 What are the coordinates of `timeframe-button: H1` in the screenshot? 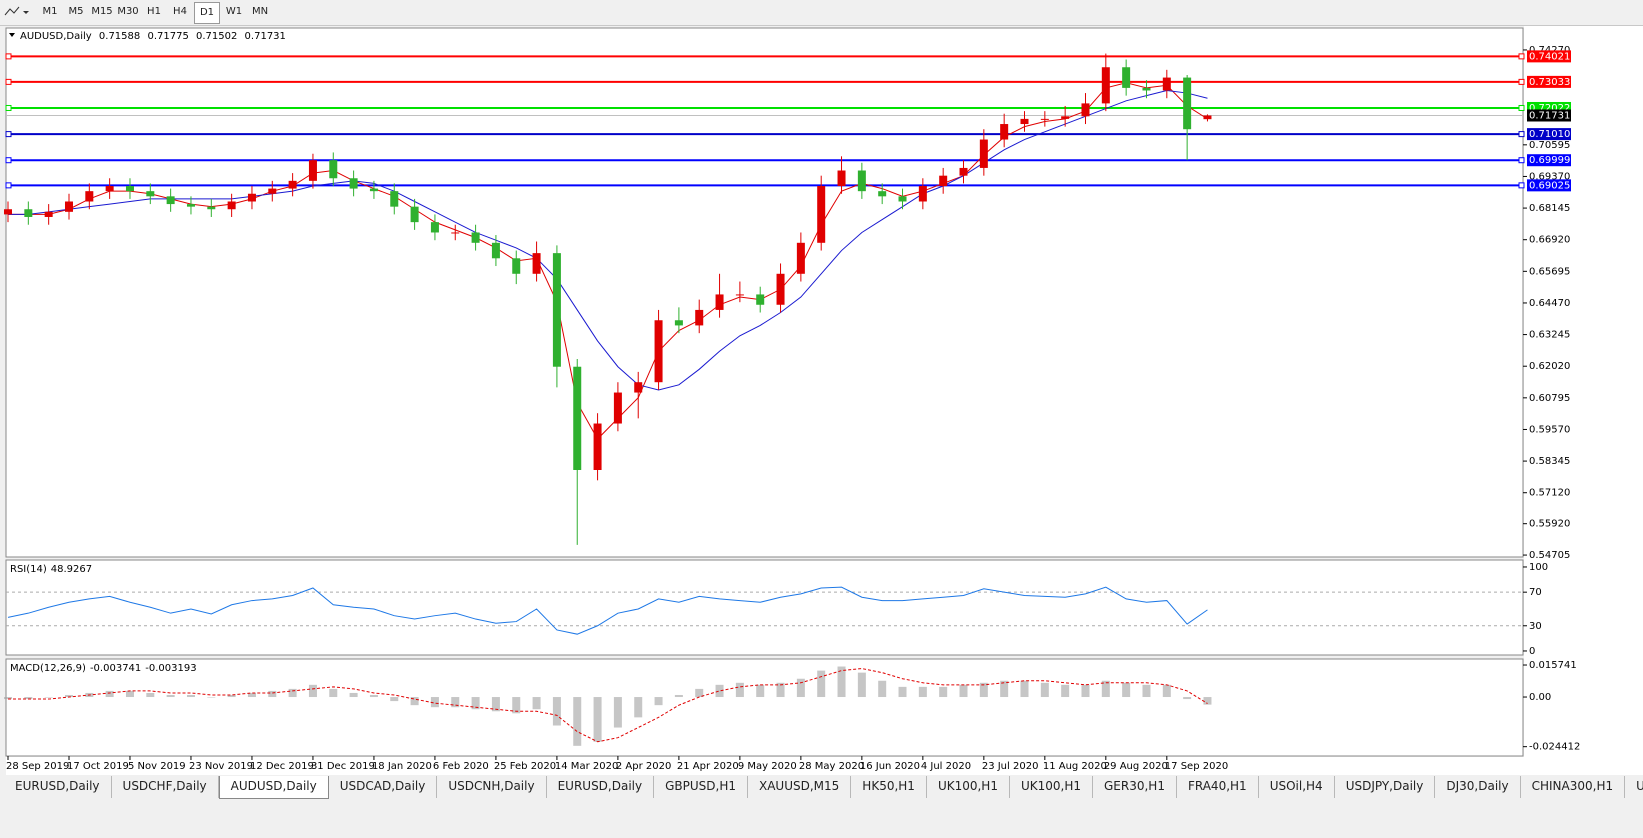 It's located at (154, 11).